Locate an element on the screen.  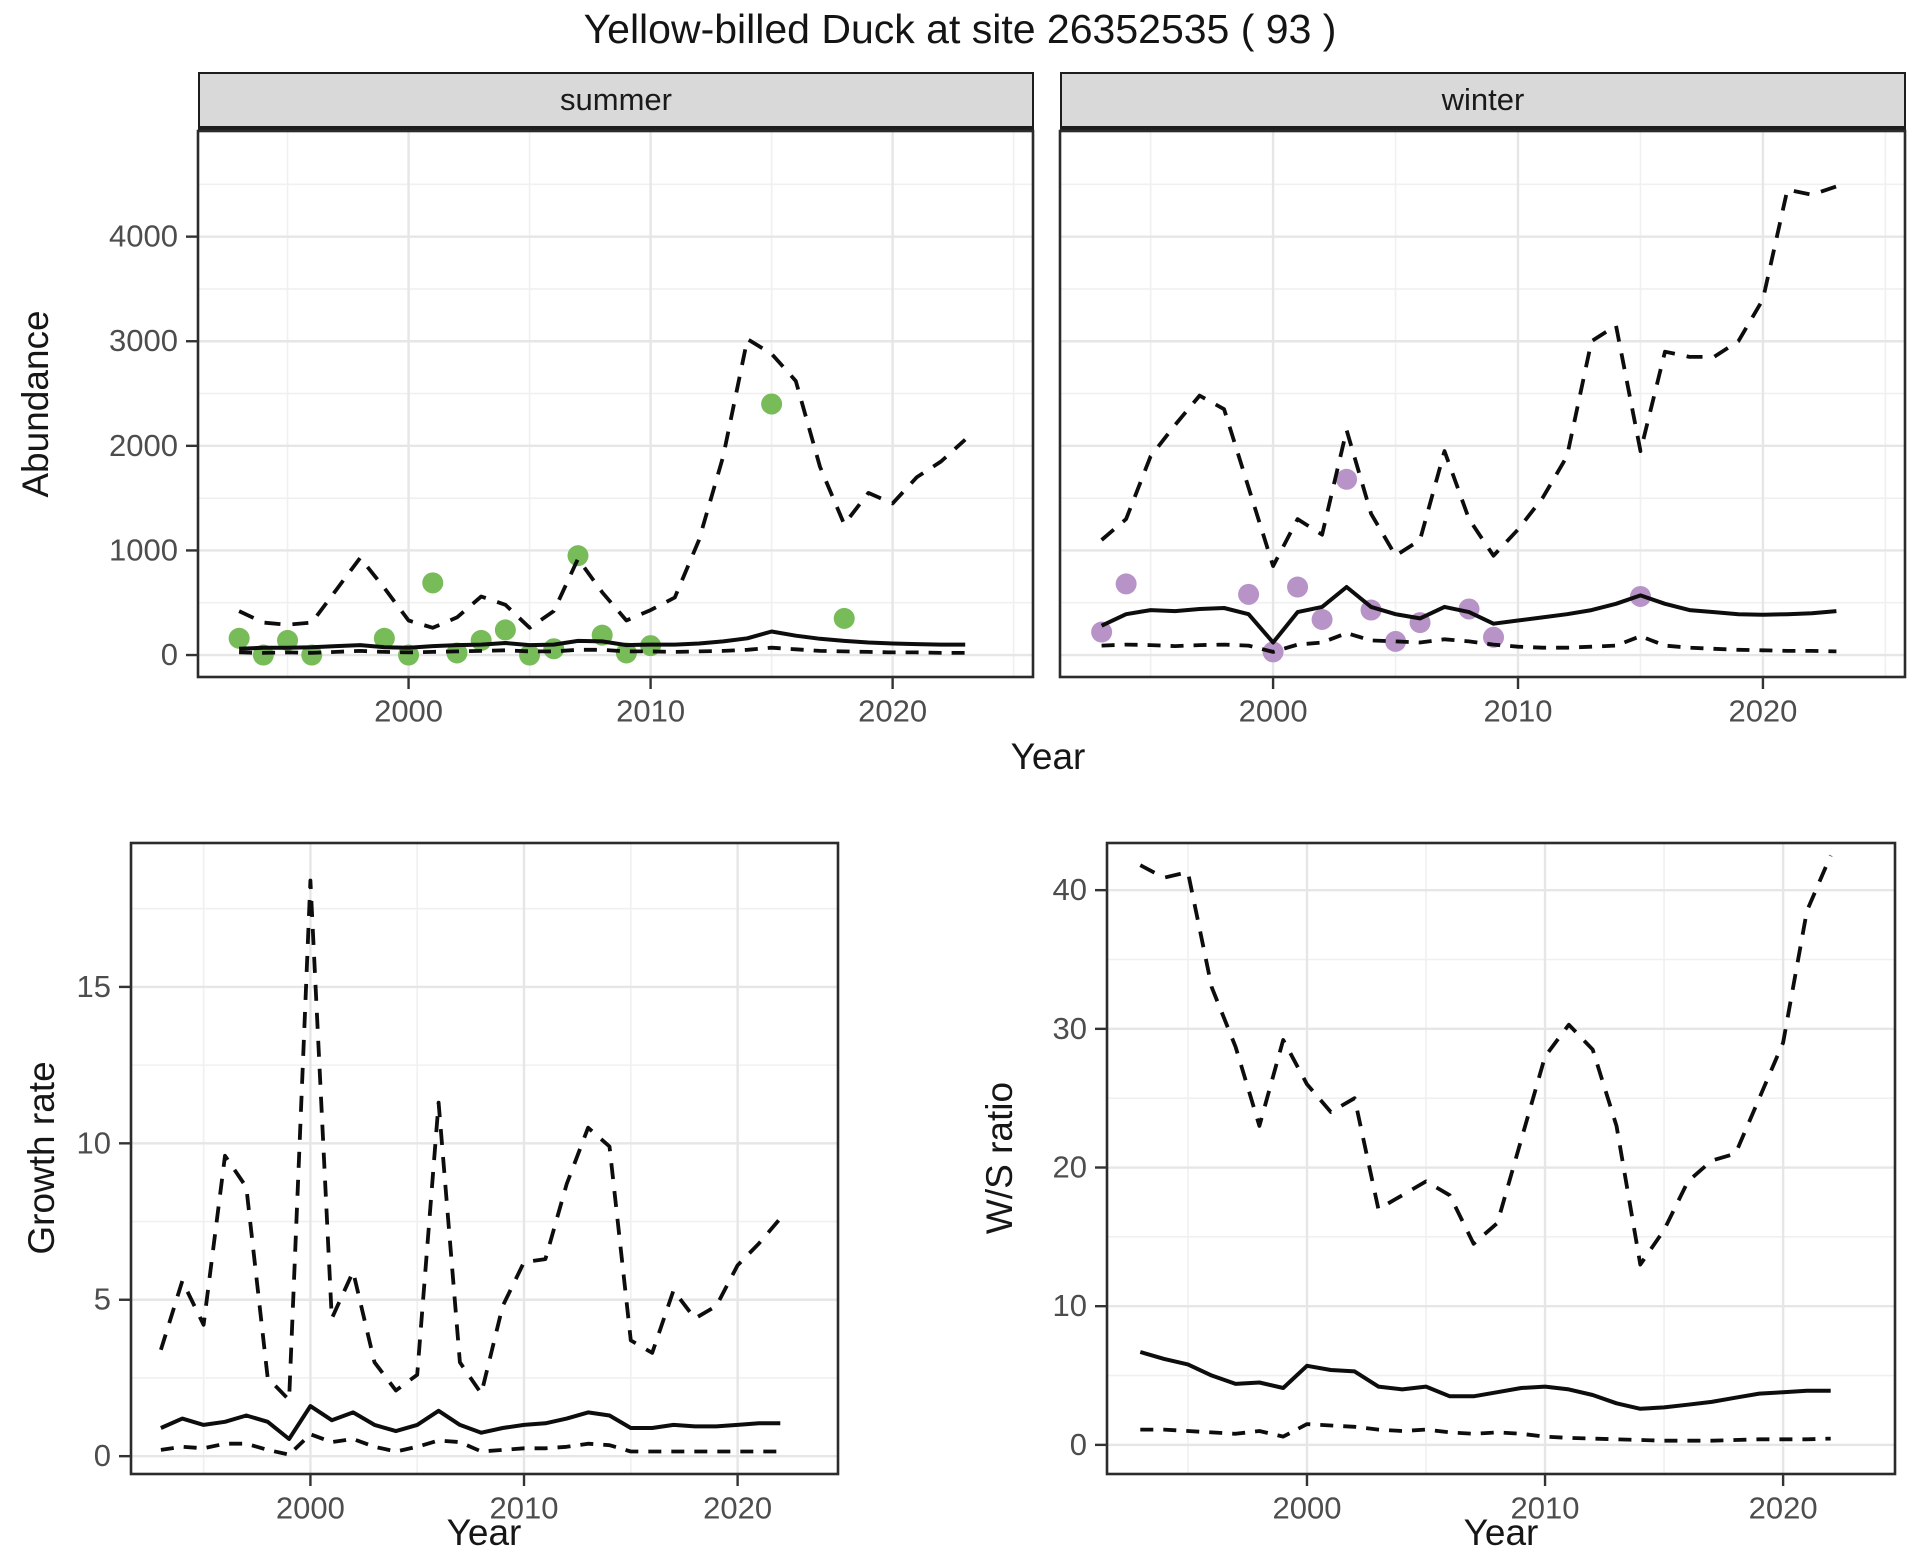
x-axis-title-ws-ratio: Year is located at coordinates (1501, 1532).